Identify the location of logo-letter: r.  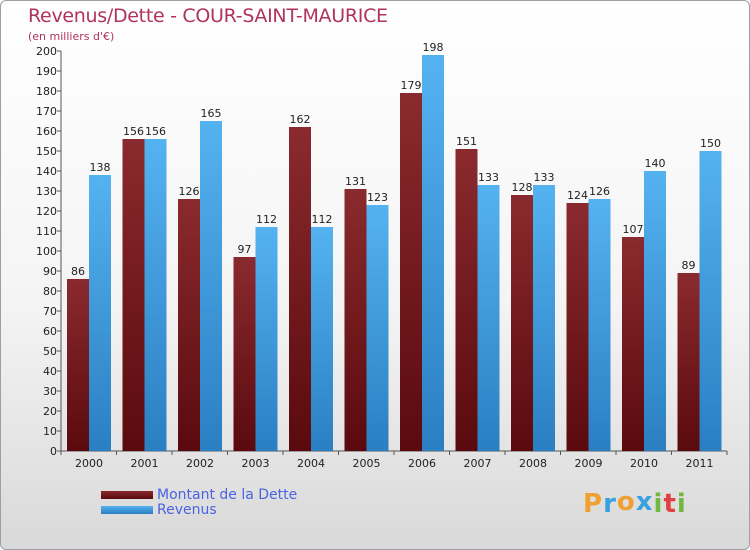
(610, 504).